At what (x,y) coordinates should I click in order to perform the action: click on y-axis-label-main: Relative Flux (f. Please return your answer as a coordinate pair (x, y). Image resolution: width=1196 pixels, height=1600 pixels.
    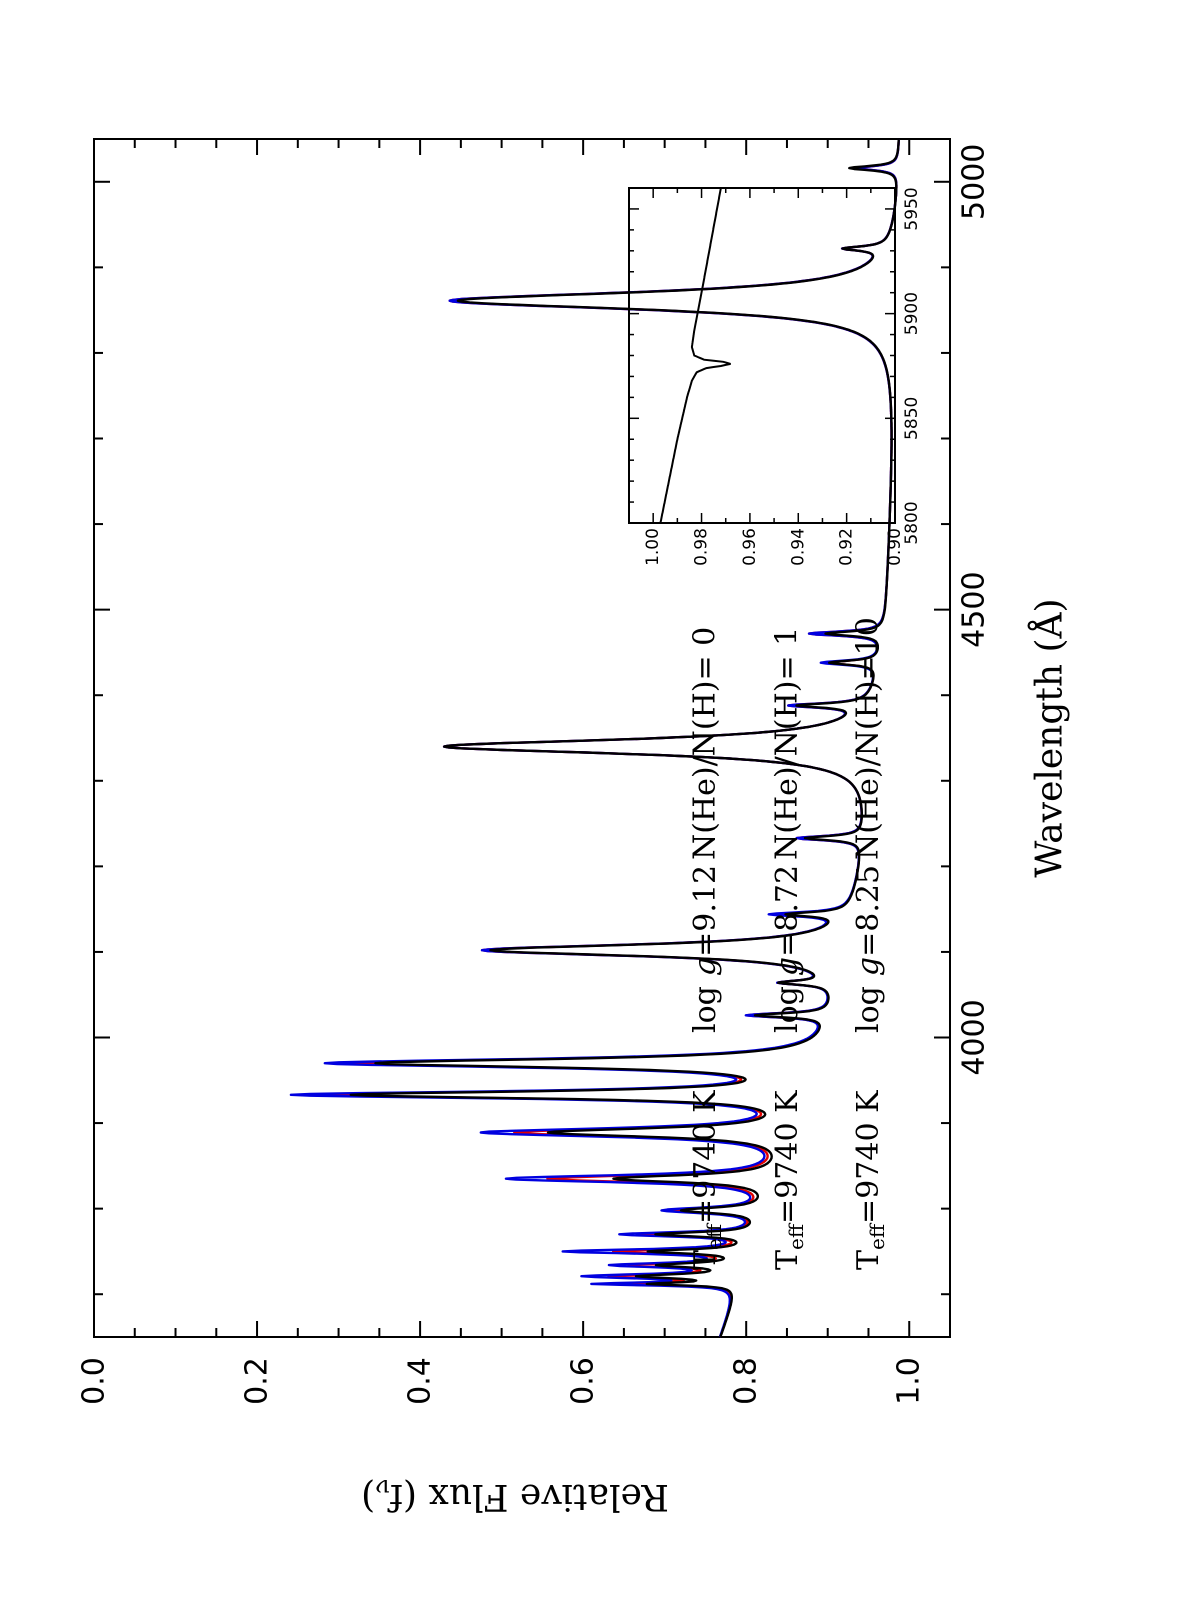
    Looking at the image, I should click on (528, 1497).